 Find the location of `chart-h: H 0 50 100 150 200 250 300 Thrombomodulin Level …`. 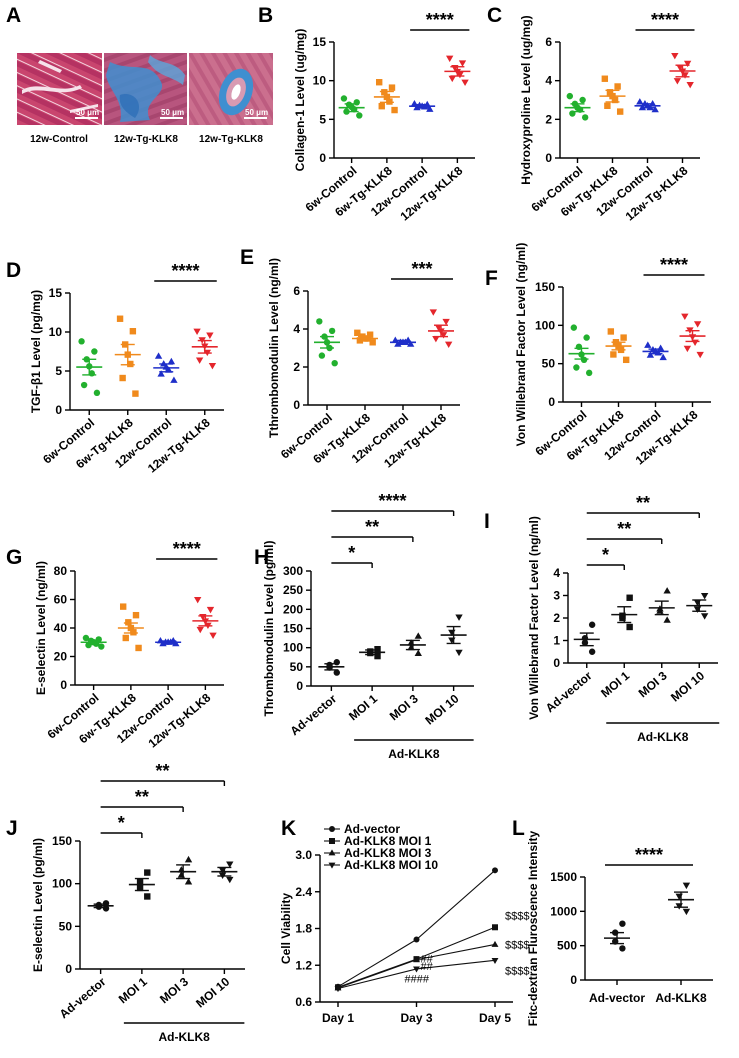

chart-h: H 0 50 100 150 200 250 300 Thrombomodulin Level … is located at coordinates (364, 626).